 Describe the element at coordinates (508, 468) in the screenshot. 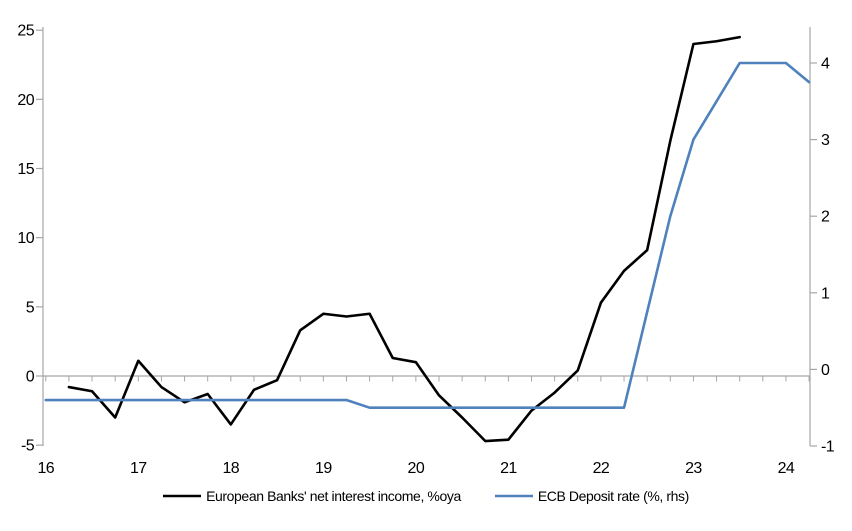

I see `x-axis-year-label: 21` at that location.